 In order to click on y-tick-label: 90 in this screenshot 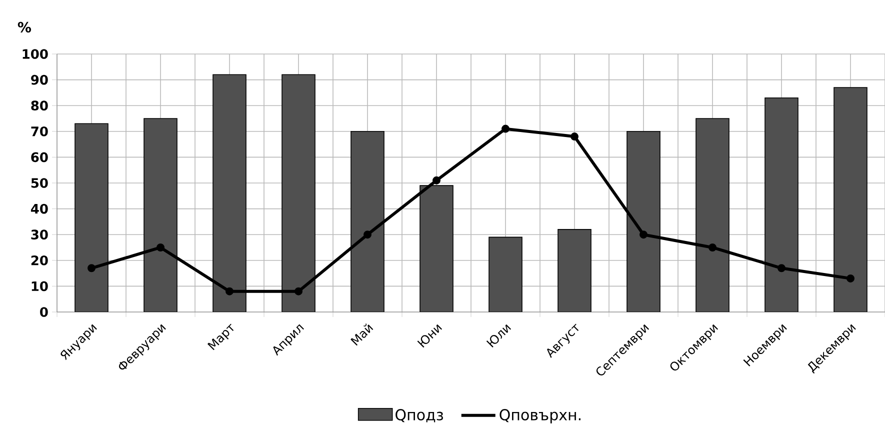, I will do `click(39, 79)`.